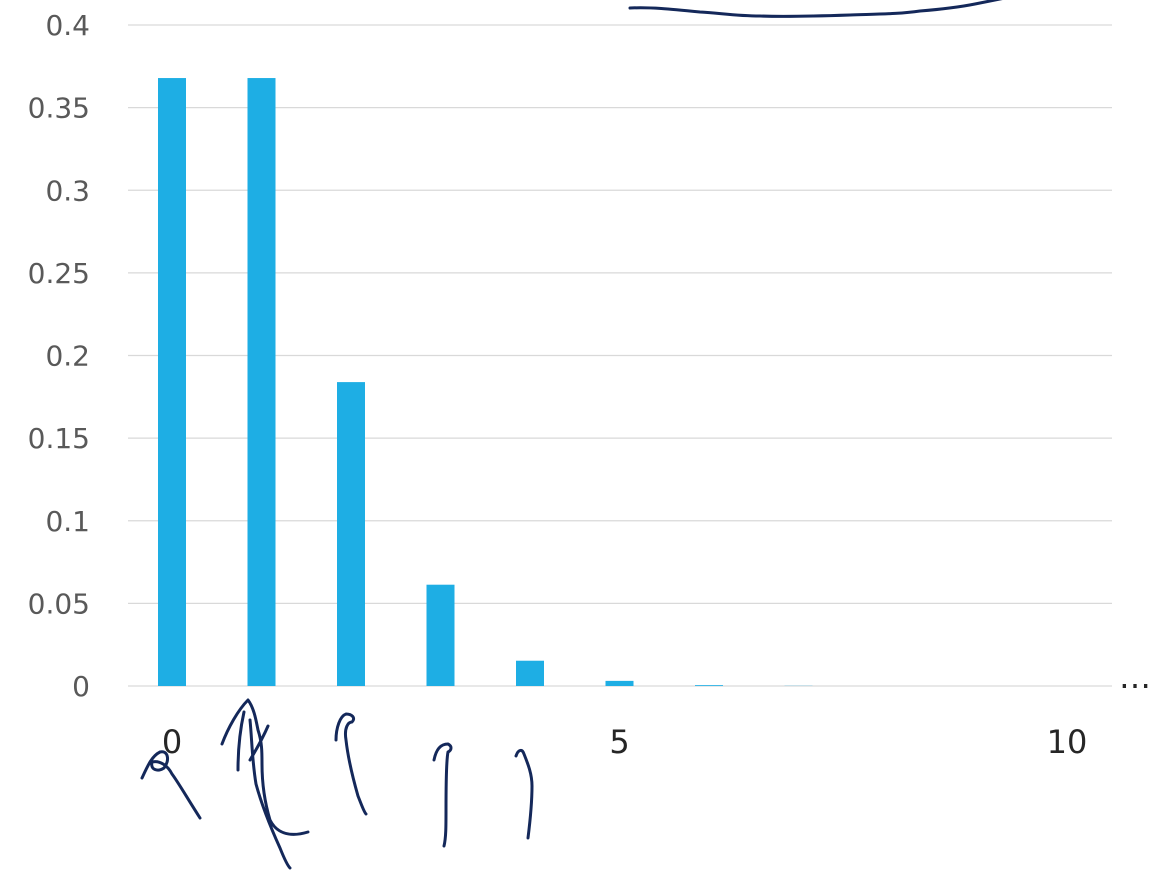 Image resolution: width=1157 pixels, height=870 pixels. I want to click on y-axis-tick-labels: 0 0.05 0.1 0.15 0.2 0.25 0.3 0.35 0.4, so click(59, 356).